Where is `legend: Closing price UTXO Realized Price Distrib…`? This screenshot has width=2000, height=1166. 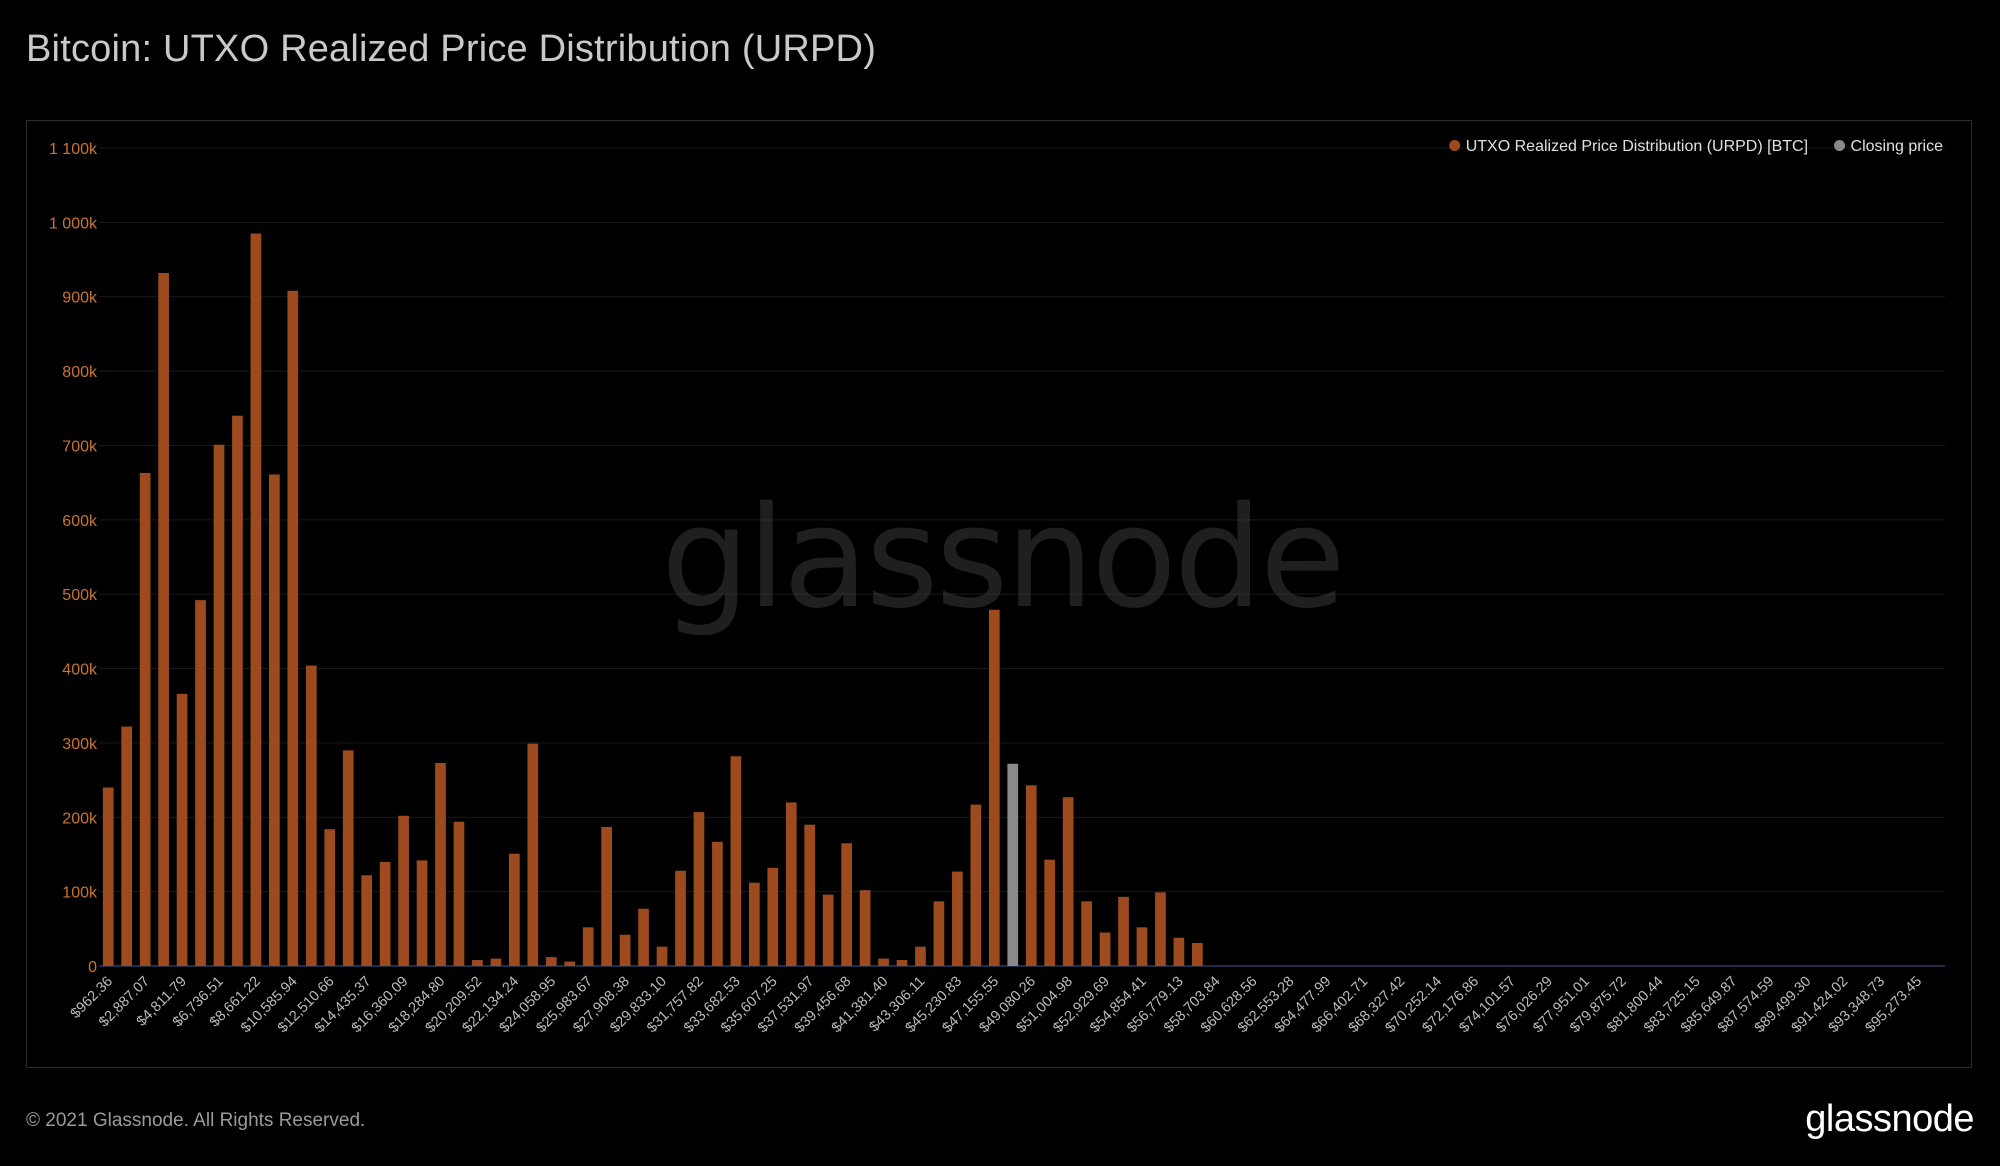 legend: Closing price UTXO Realized Price Distrib… is located at coordinates (1696, 146).